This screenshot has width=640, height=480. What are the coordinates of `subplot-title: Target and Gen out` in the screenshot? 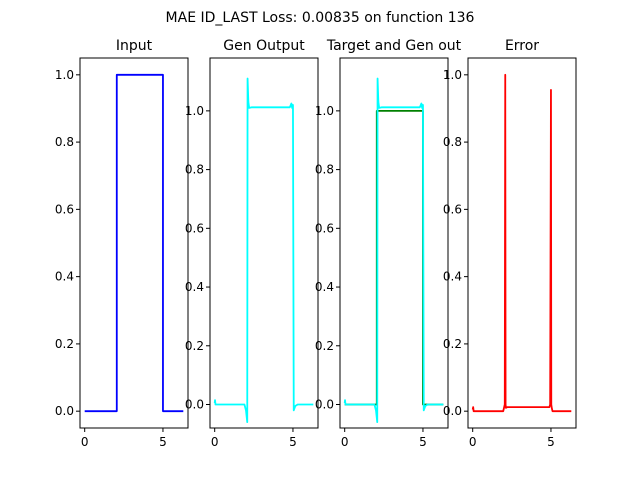 It's located at (394, 46).